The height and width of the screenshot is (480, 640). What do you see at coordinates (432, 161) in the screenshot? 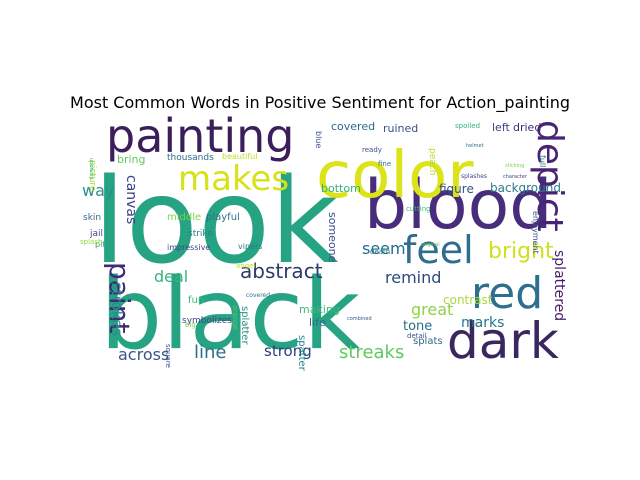
I see `word-peach: peach` at bounding box center [432, 161].